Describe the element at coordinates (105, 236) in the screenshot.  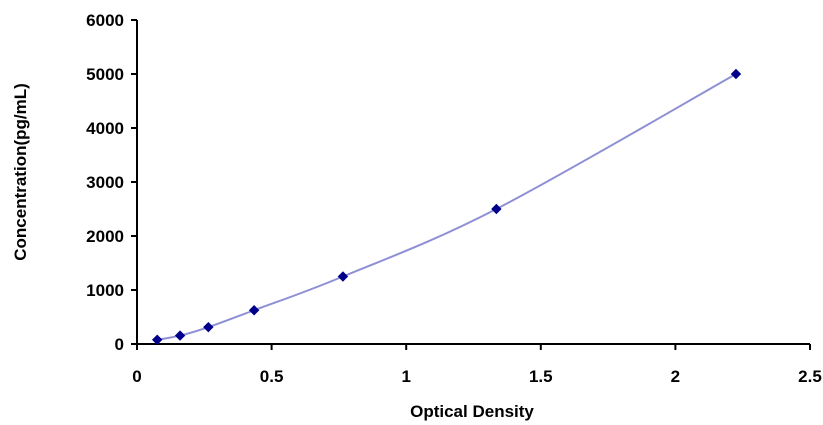
I see `y-tick-label: 2000` at that location.